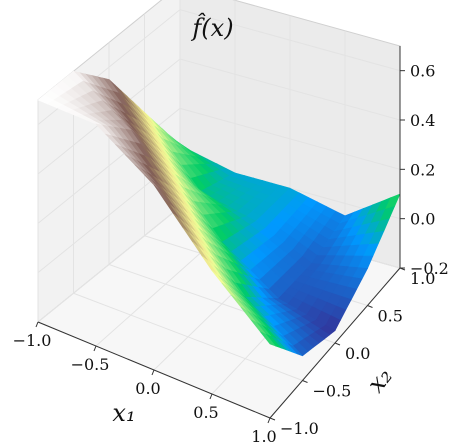 This screenshot has width=449, height=446. Describe the element at coordinates (32, 340) in the screenshot. I see `x-tick-label: −1.0` at that location.